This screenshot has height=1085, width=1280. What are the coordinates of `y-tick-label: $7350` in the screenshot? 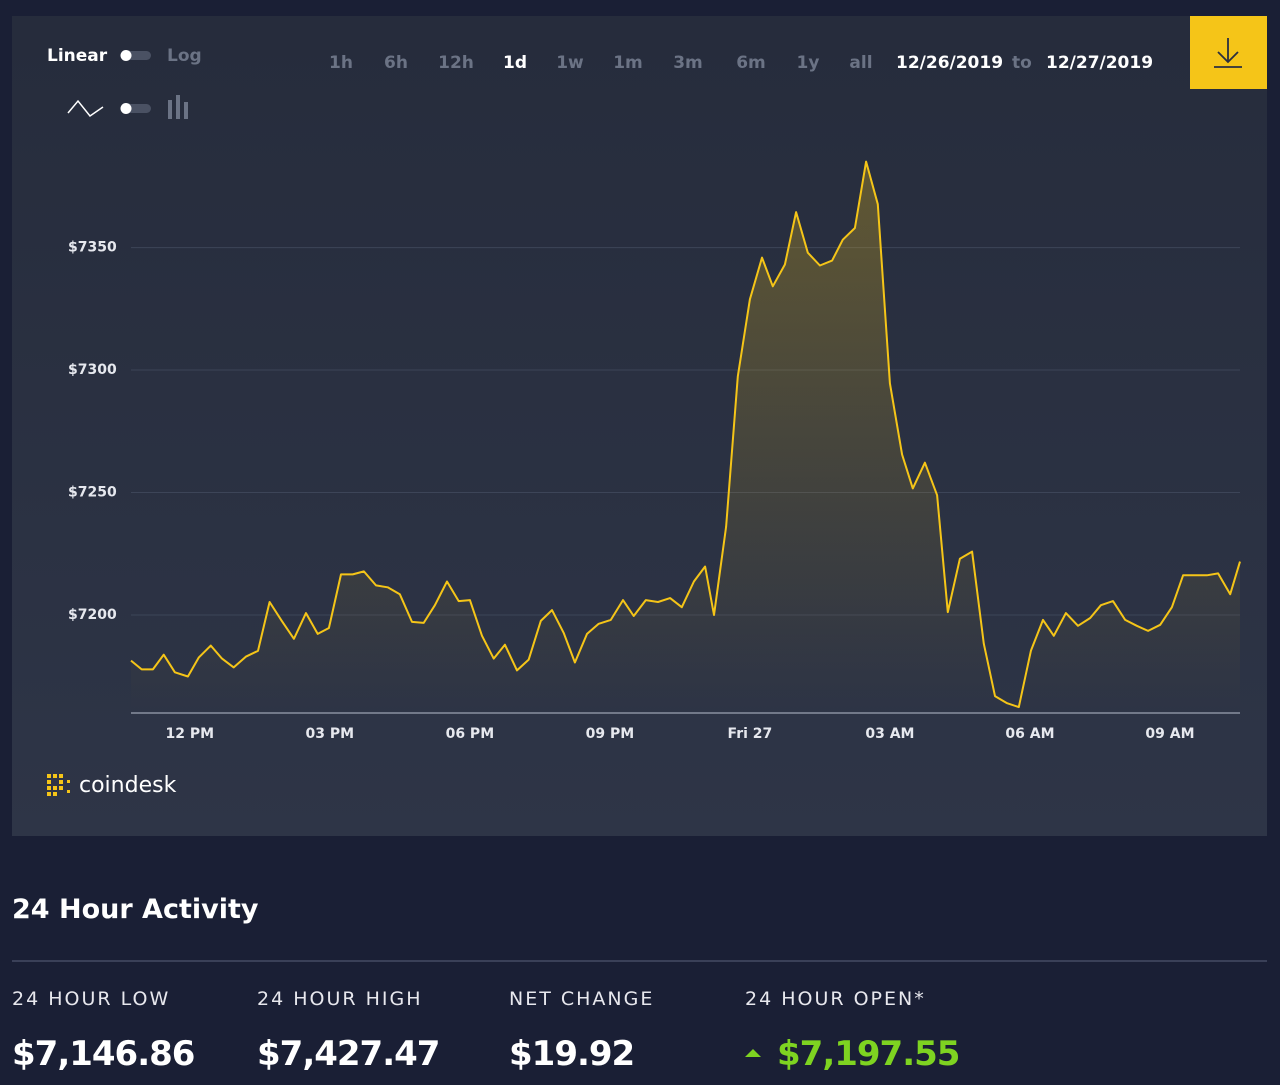 It's located at (92, 248).